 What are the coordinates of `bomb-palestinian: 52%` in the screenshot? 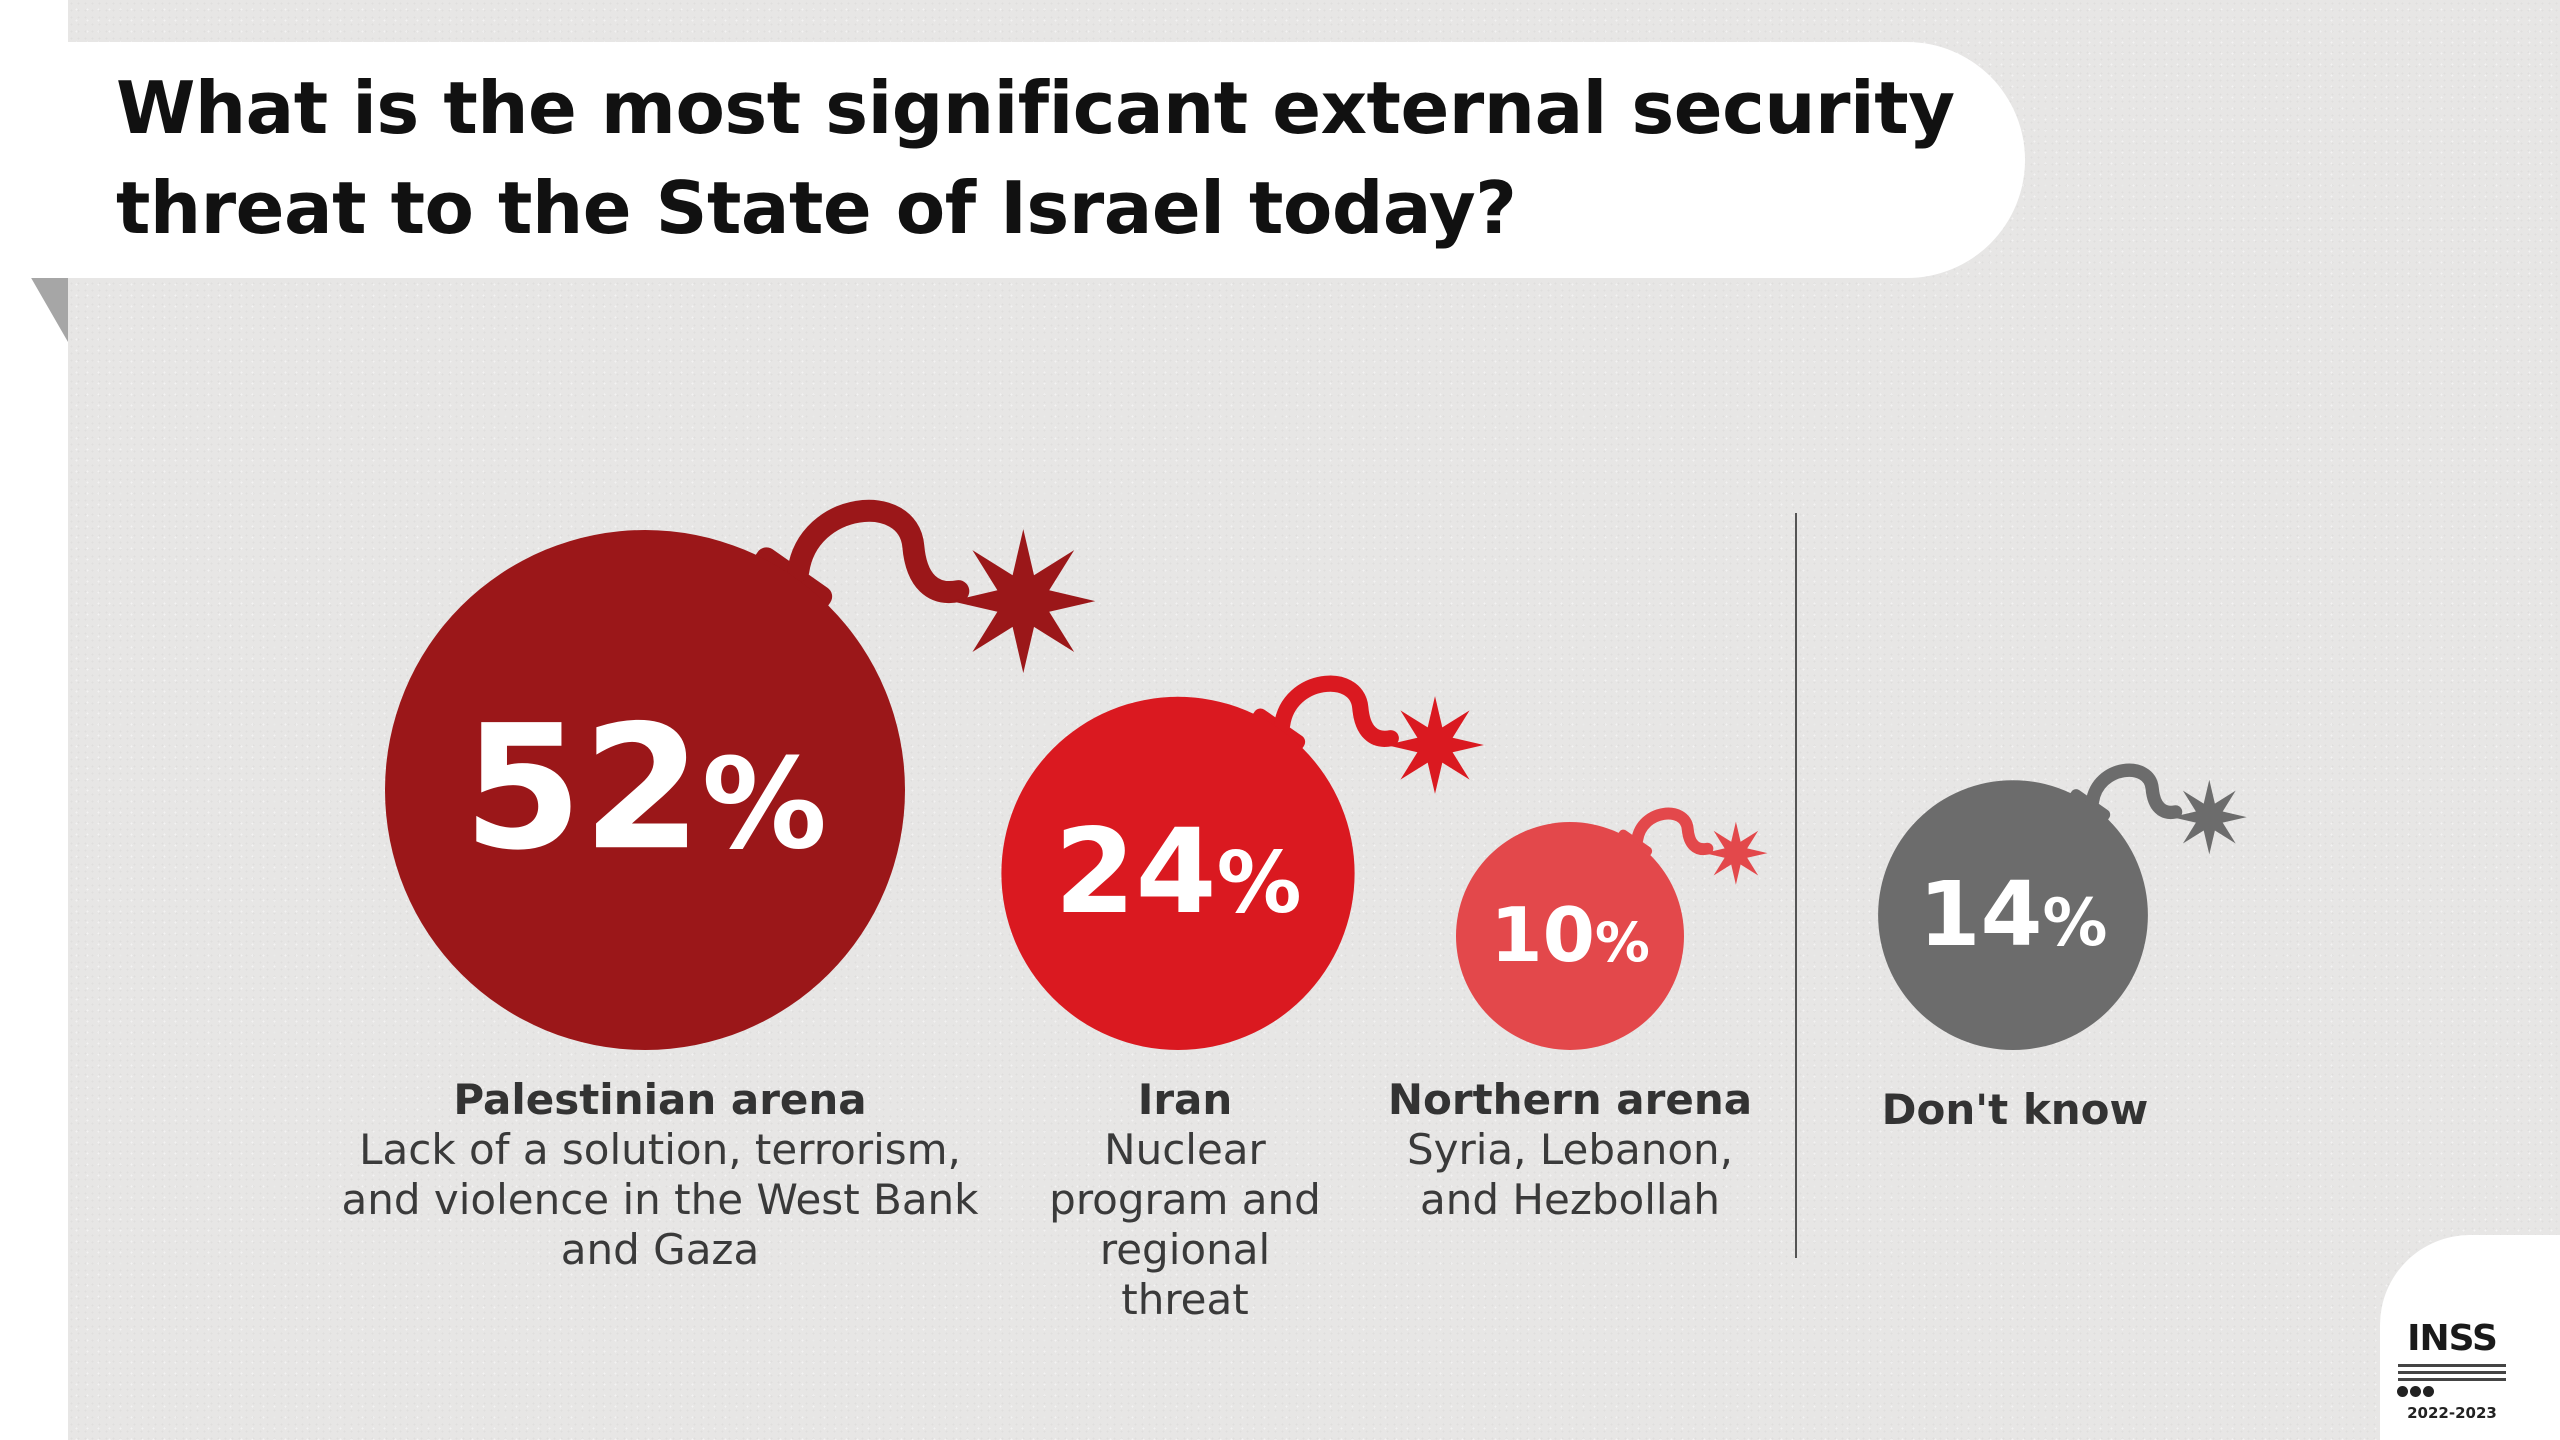 It's located at (740, 774).